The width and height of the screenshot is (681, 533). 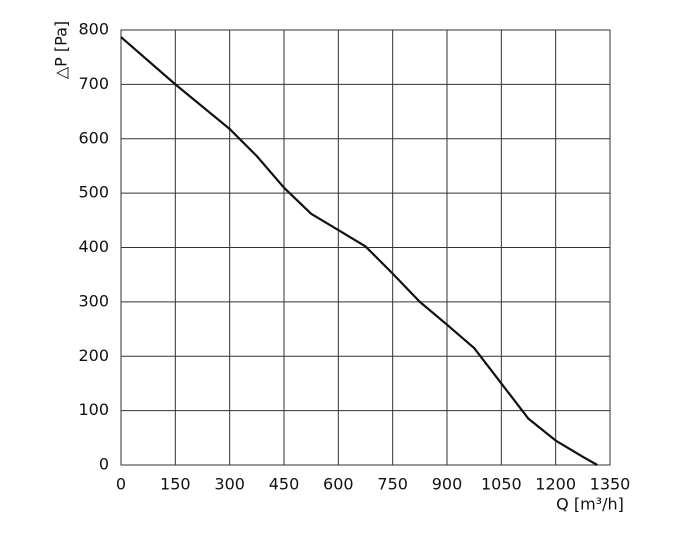 I want to click on y-tick-label: 800, so click(x=93, y=29).